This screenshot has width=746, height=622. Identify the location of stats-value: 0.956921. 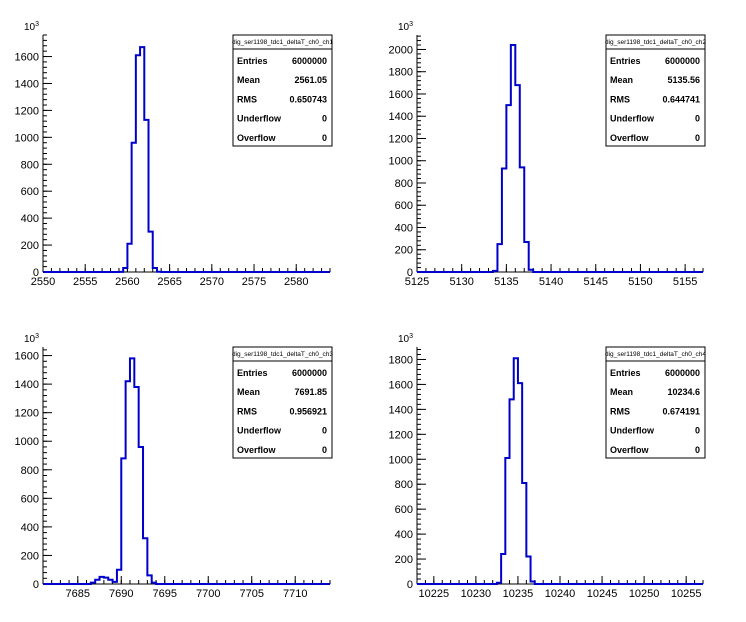
(308, 411).